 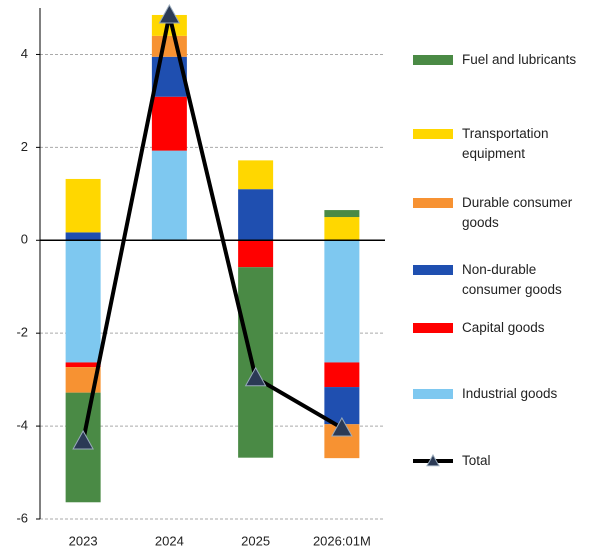 What do you see at coordinates (255, 540) in the screenshot?
I see `x-tick-label: 2025` at bounding box center [255, 540].